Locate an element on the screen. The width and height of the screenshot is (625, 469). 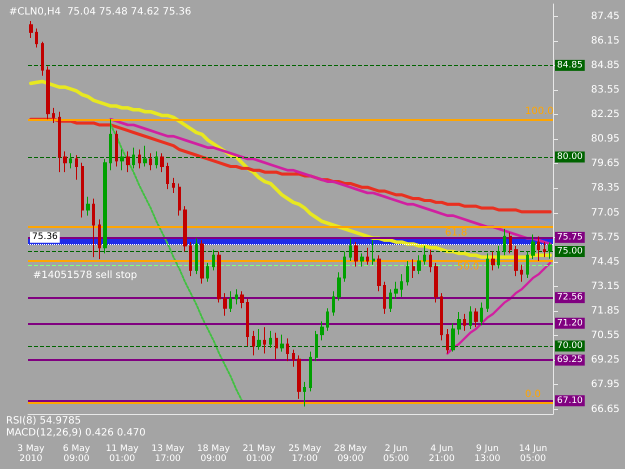
text: RSI(8) 54.9785 is located at coordinates (43, 421).